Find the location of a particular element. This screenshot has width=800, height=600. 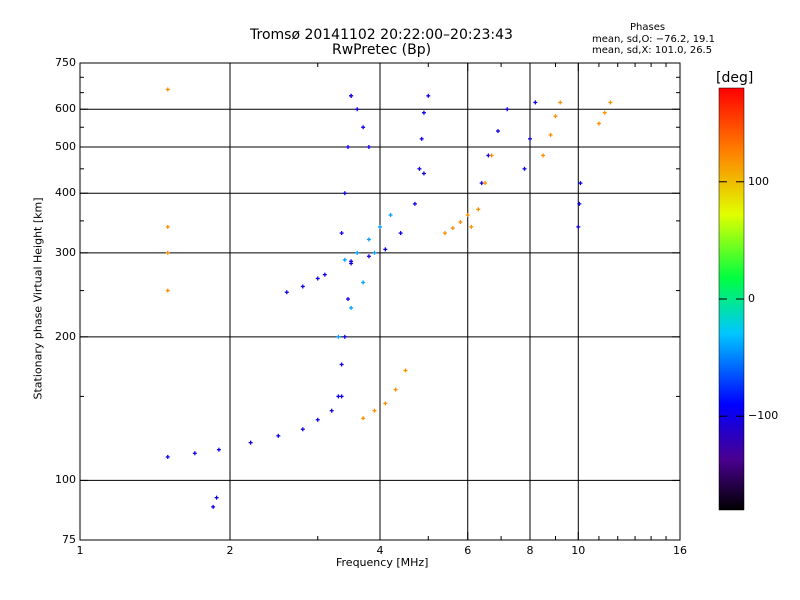

x-tick-label: 2 is located at coordinates (230, 550).